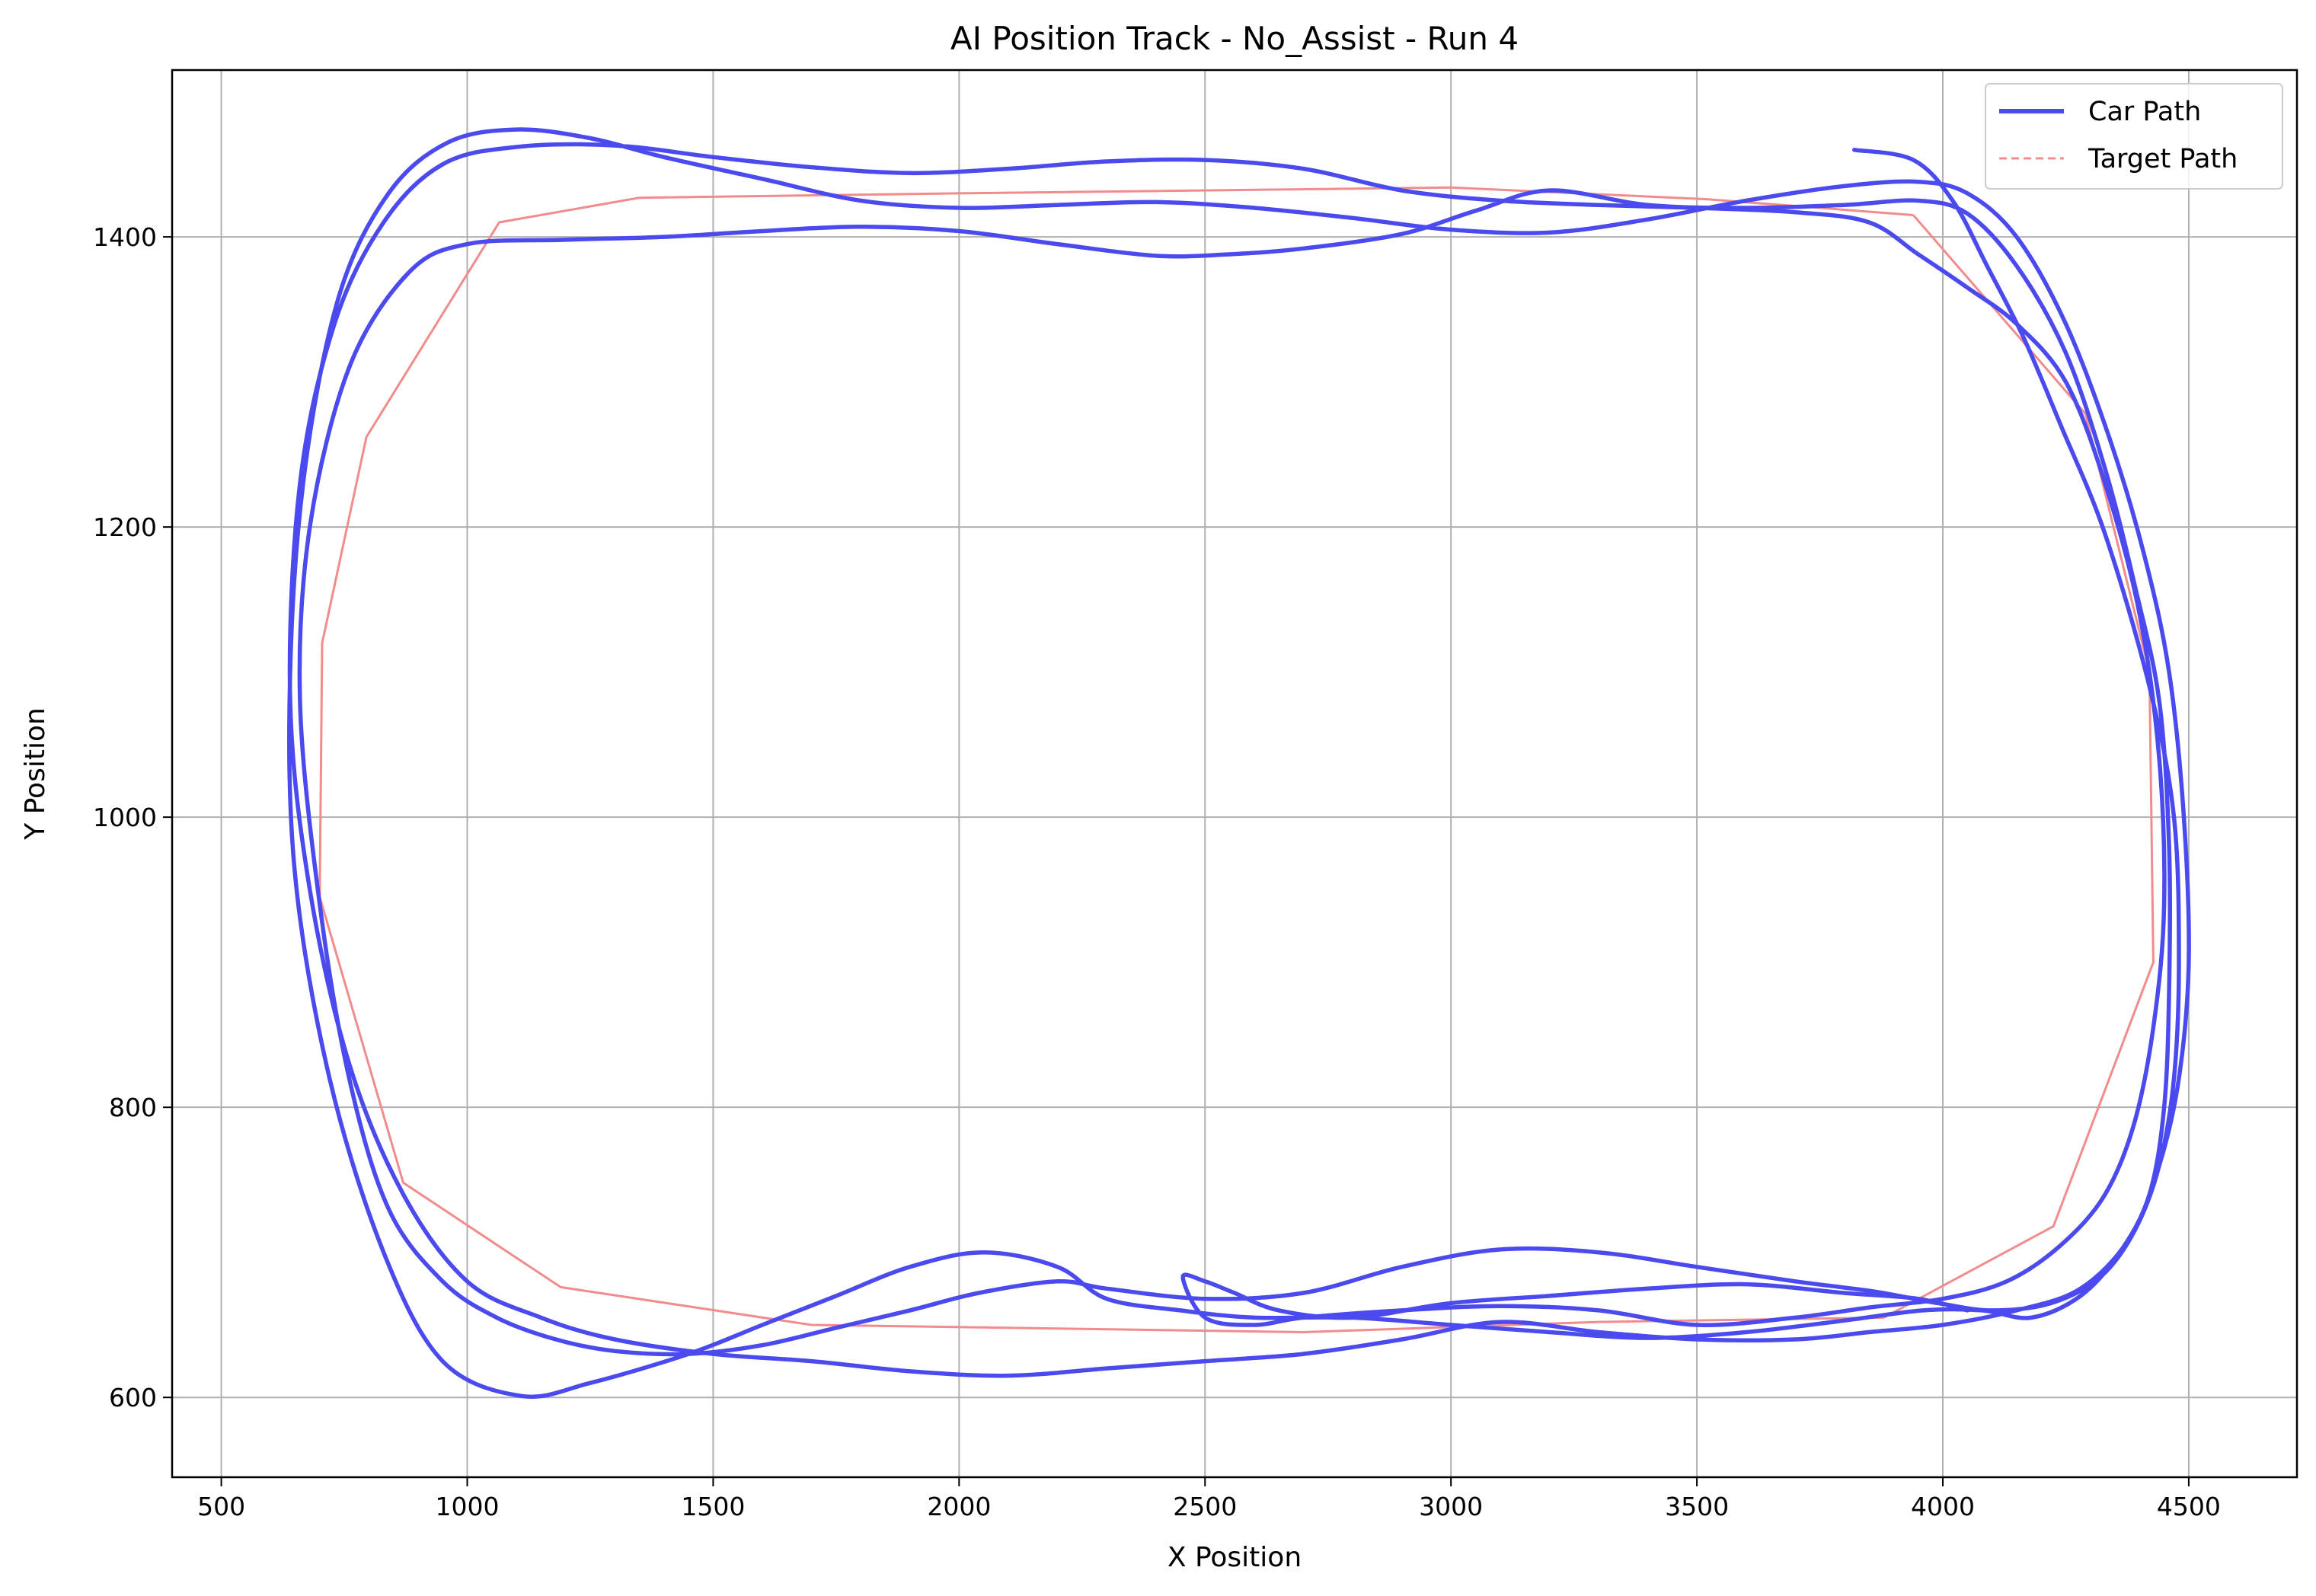 Image resolution: width=2316 pixels, height=1596 pixels. Describe the element at coordinates (713, 1506) in the screenshot. I see `x-tick-label: 1500` at that location.